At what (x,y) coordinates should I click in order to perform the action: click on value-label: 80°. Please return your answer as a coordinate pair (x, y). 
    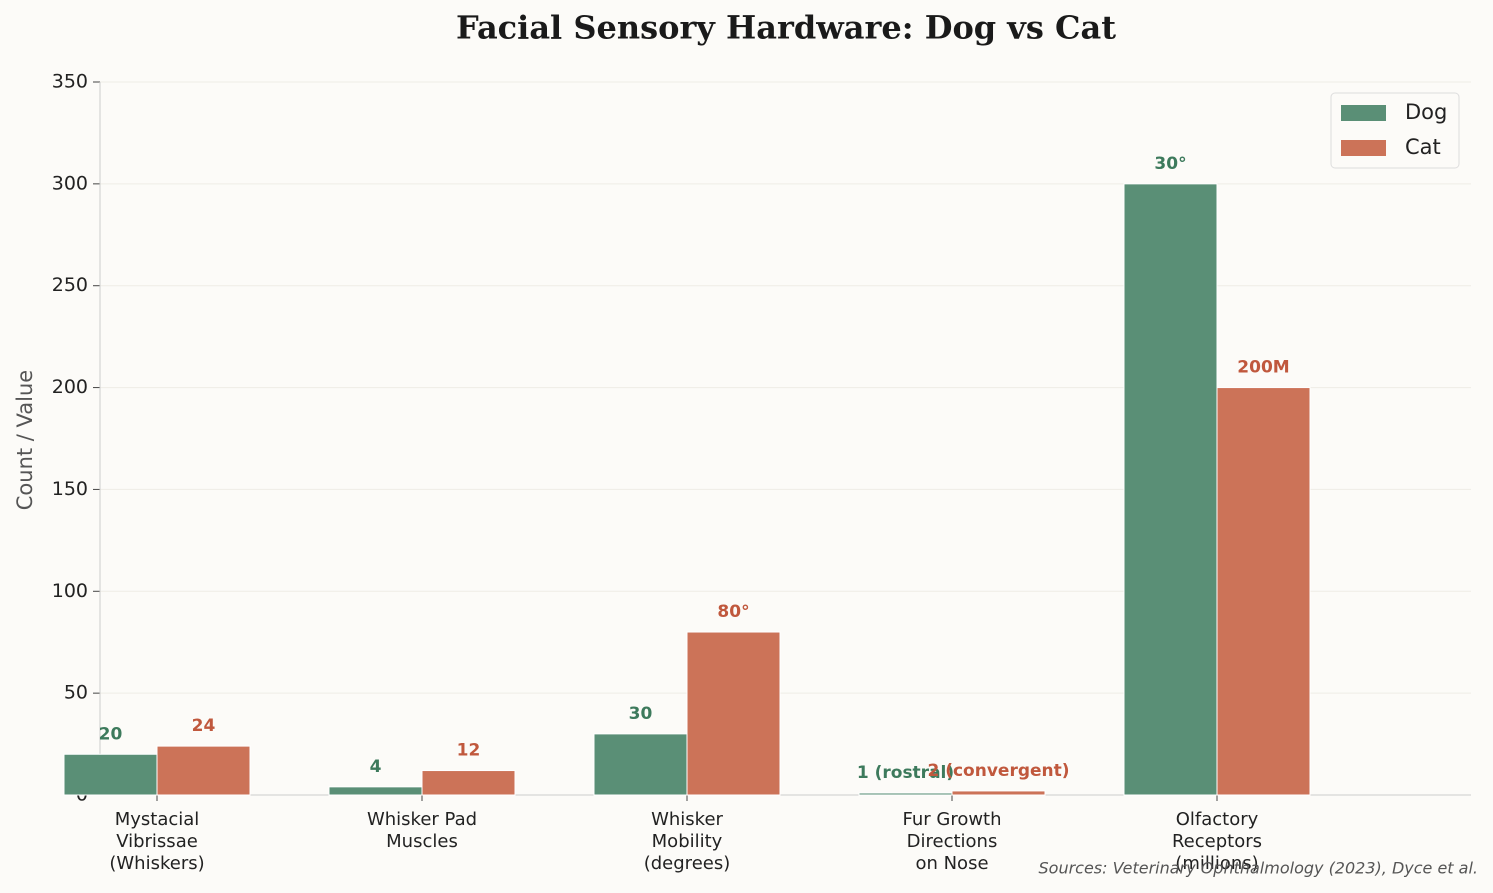
    Looking at the image, I should click on (733, 612).